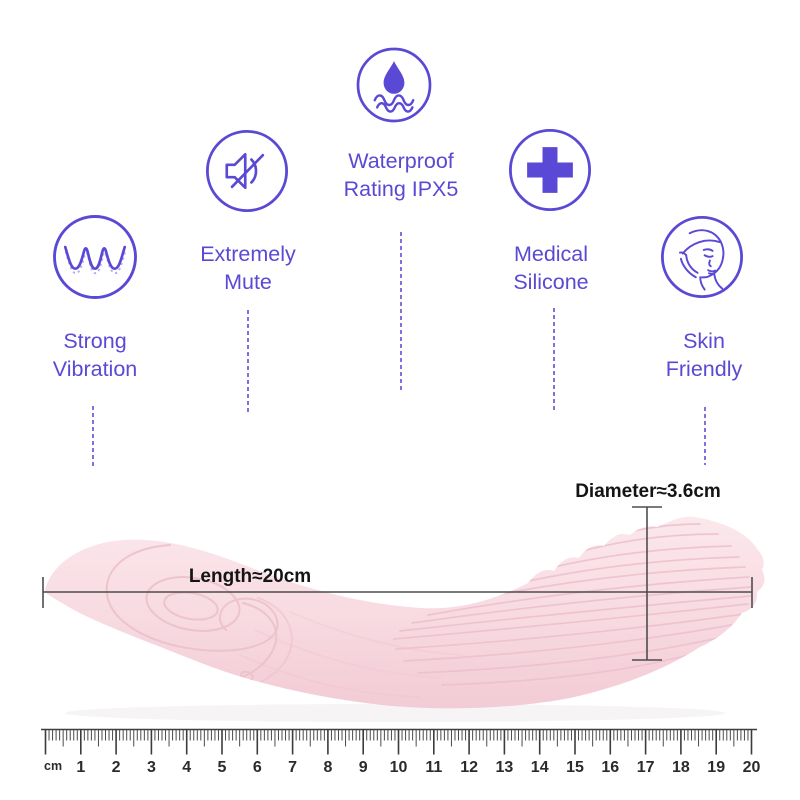 Image resolution: width=800 pixels, height=800 pixels. What do you see at coordinates (540, 767) in the screenshot?
I see `ruler-number: 14` at bounding box center [540, 767].